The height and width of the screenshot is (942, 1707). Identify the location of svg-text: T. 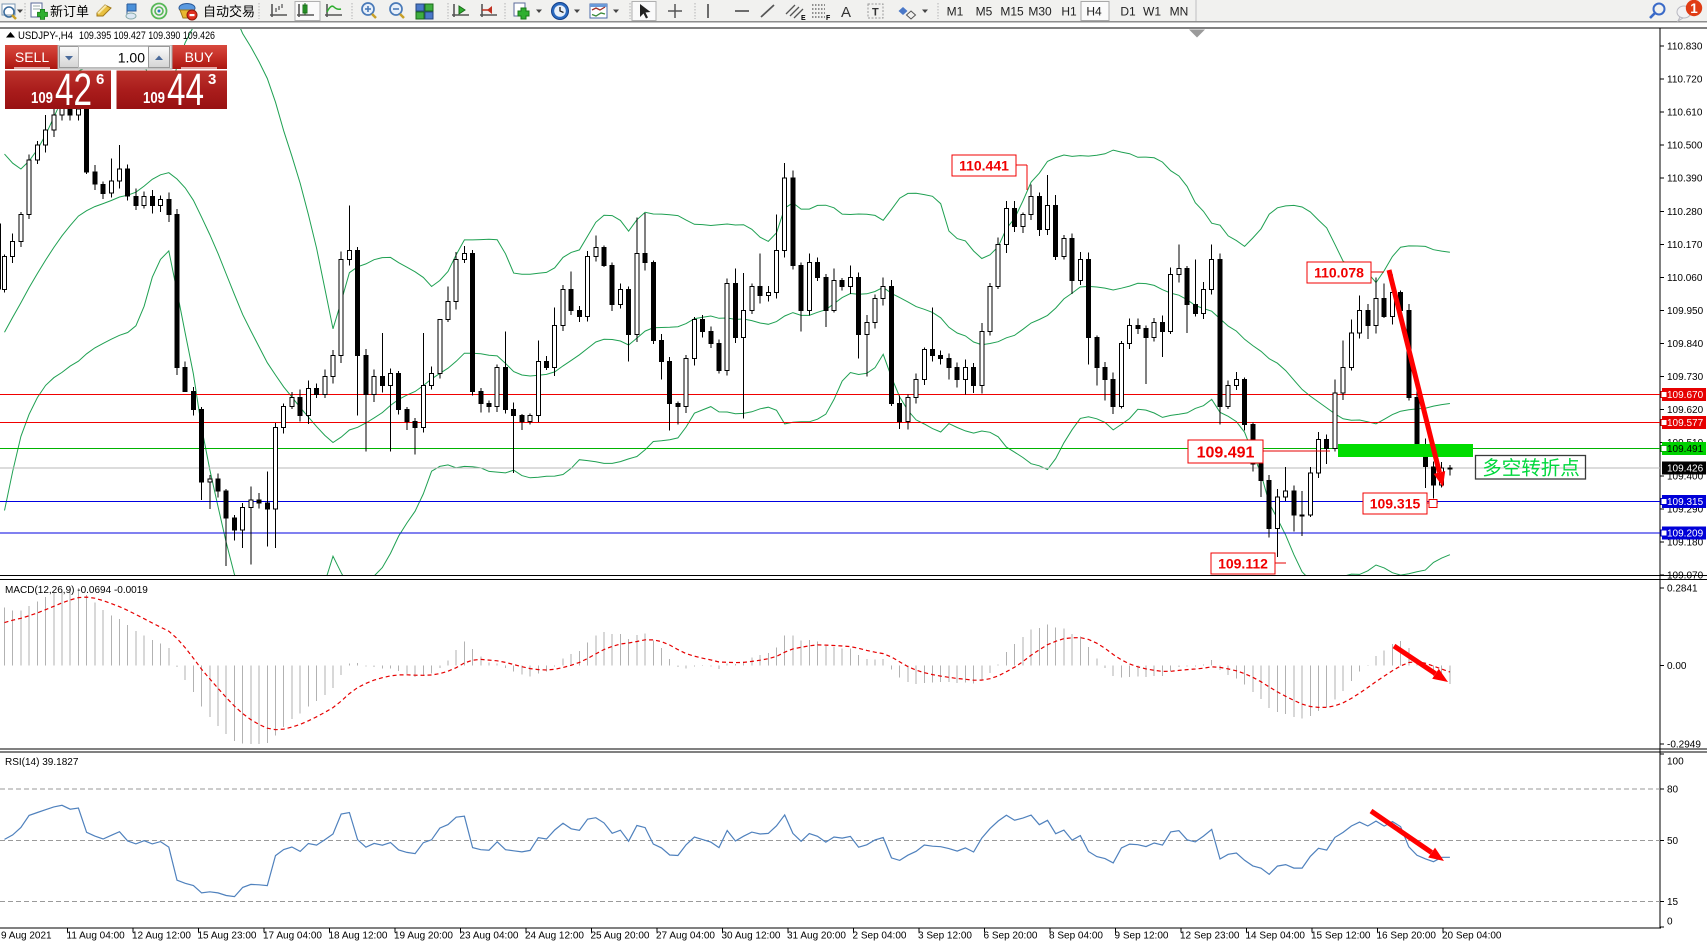
(875, 13).